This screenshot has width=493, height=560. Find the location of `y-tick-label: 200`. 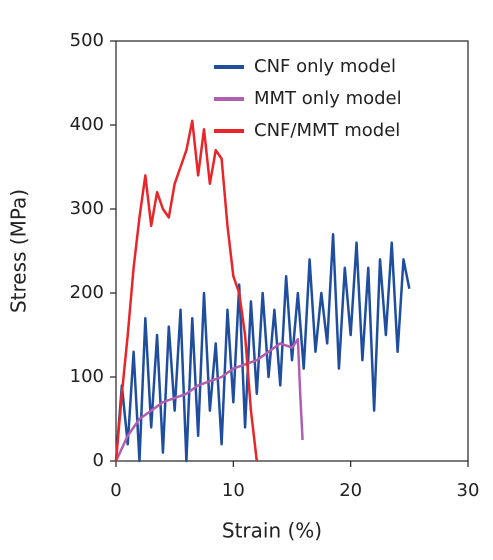

y-tick-label: 200 is located at coordinates (87, 292).